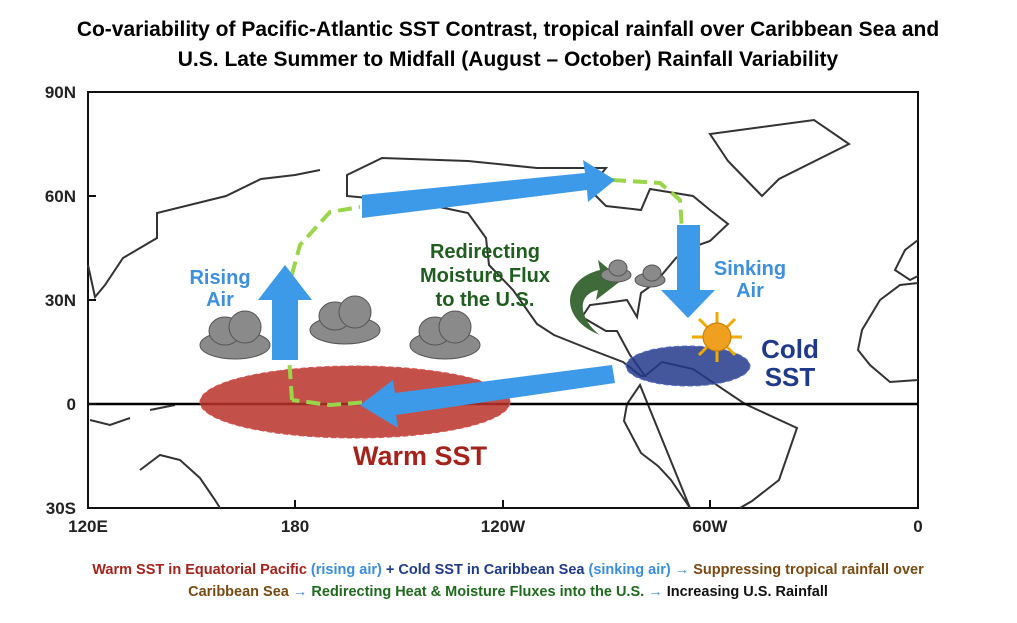 The image size is (1017, 623). What do you see at coordinates (432, 309) in the screenshot?
I see `clouds` at bounding box center [432, 309].